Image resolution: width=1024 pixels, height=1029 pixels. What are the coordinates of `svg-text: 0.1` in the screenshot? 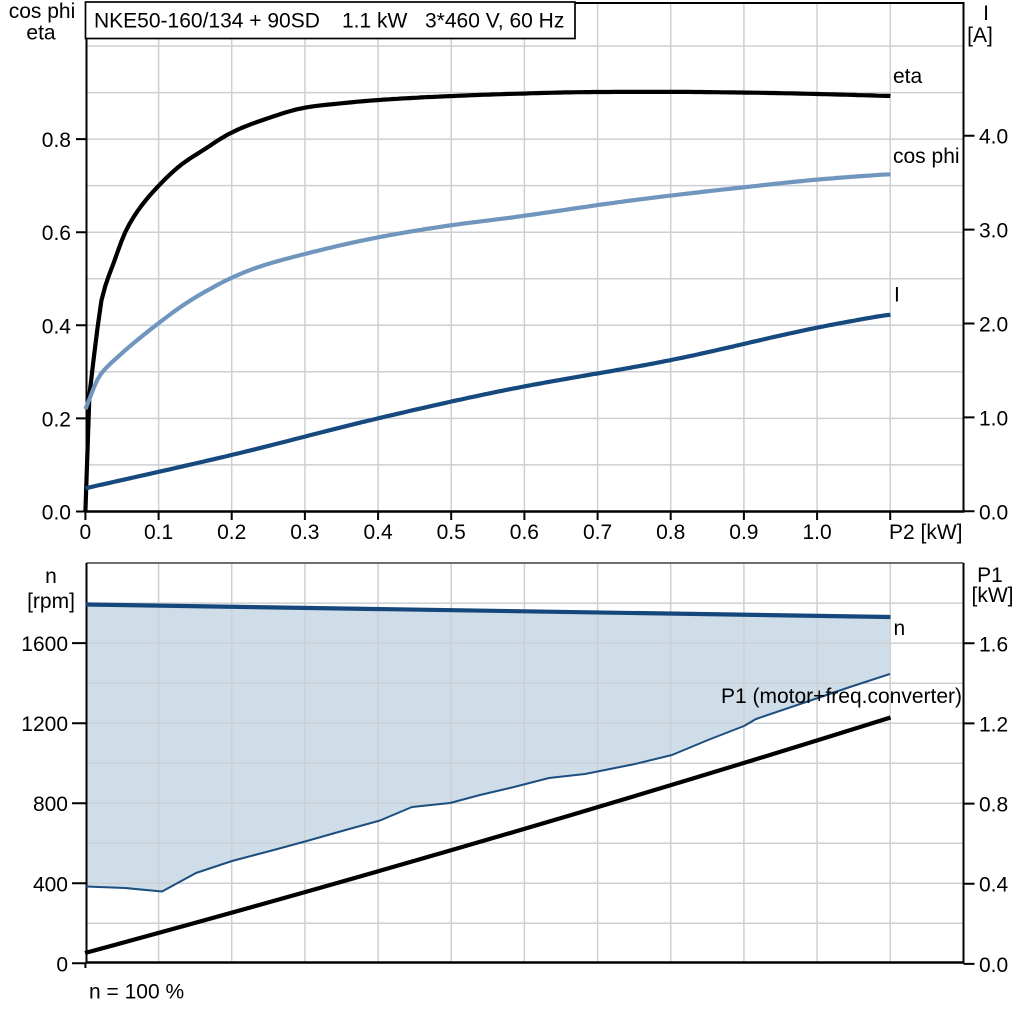 It's located at (158, 532).